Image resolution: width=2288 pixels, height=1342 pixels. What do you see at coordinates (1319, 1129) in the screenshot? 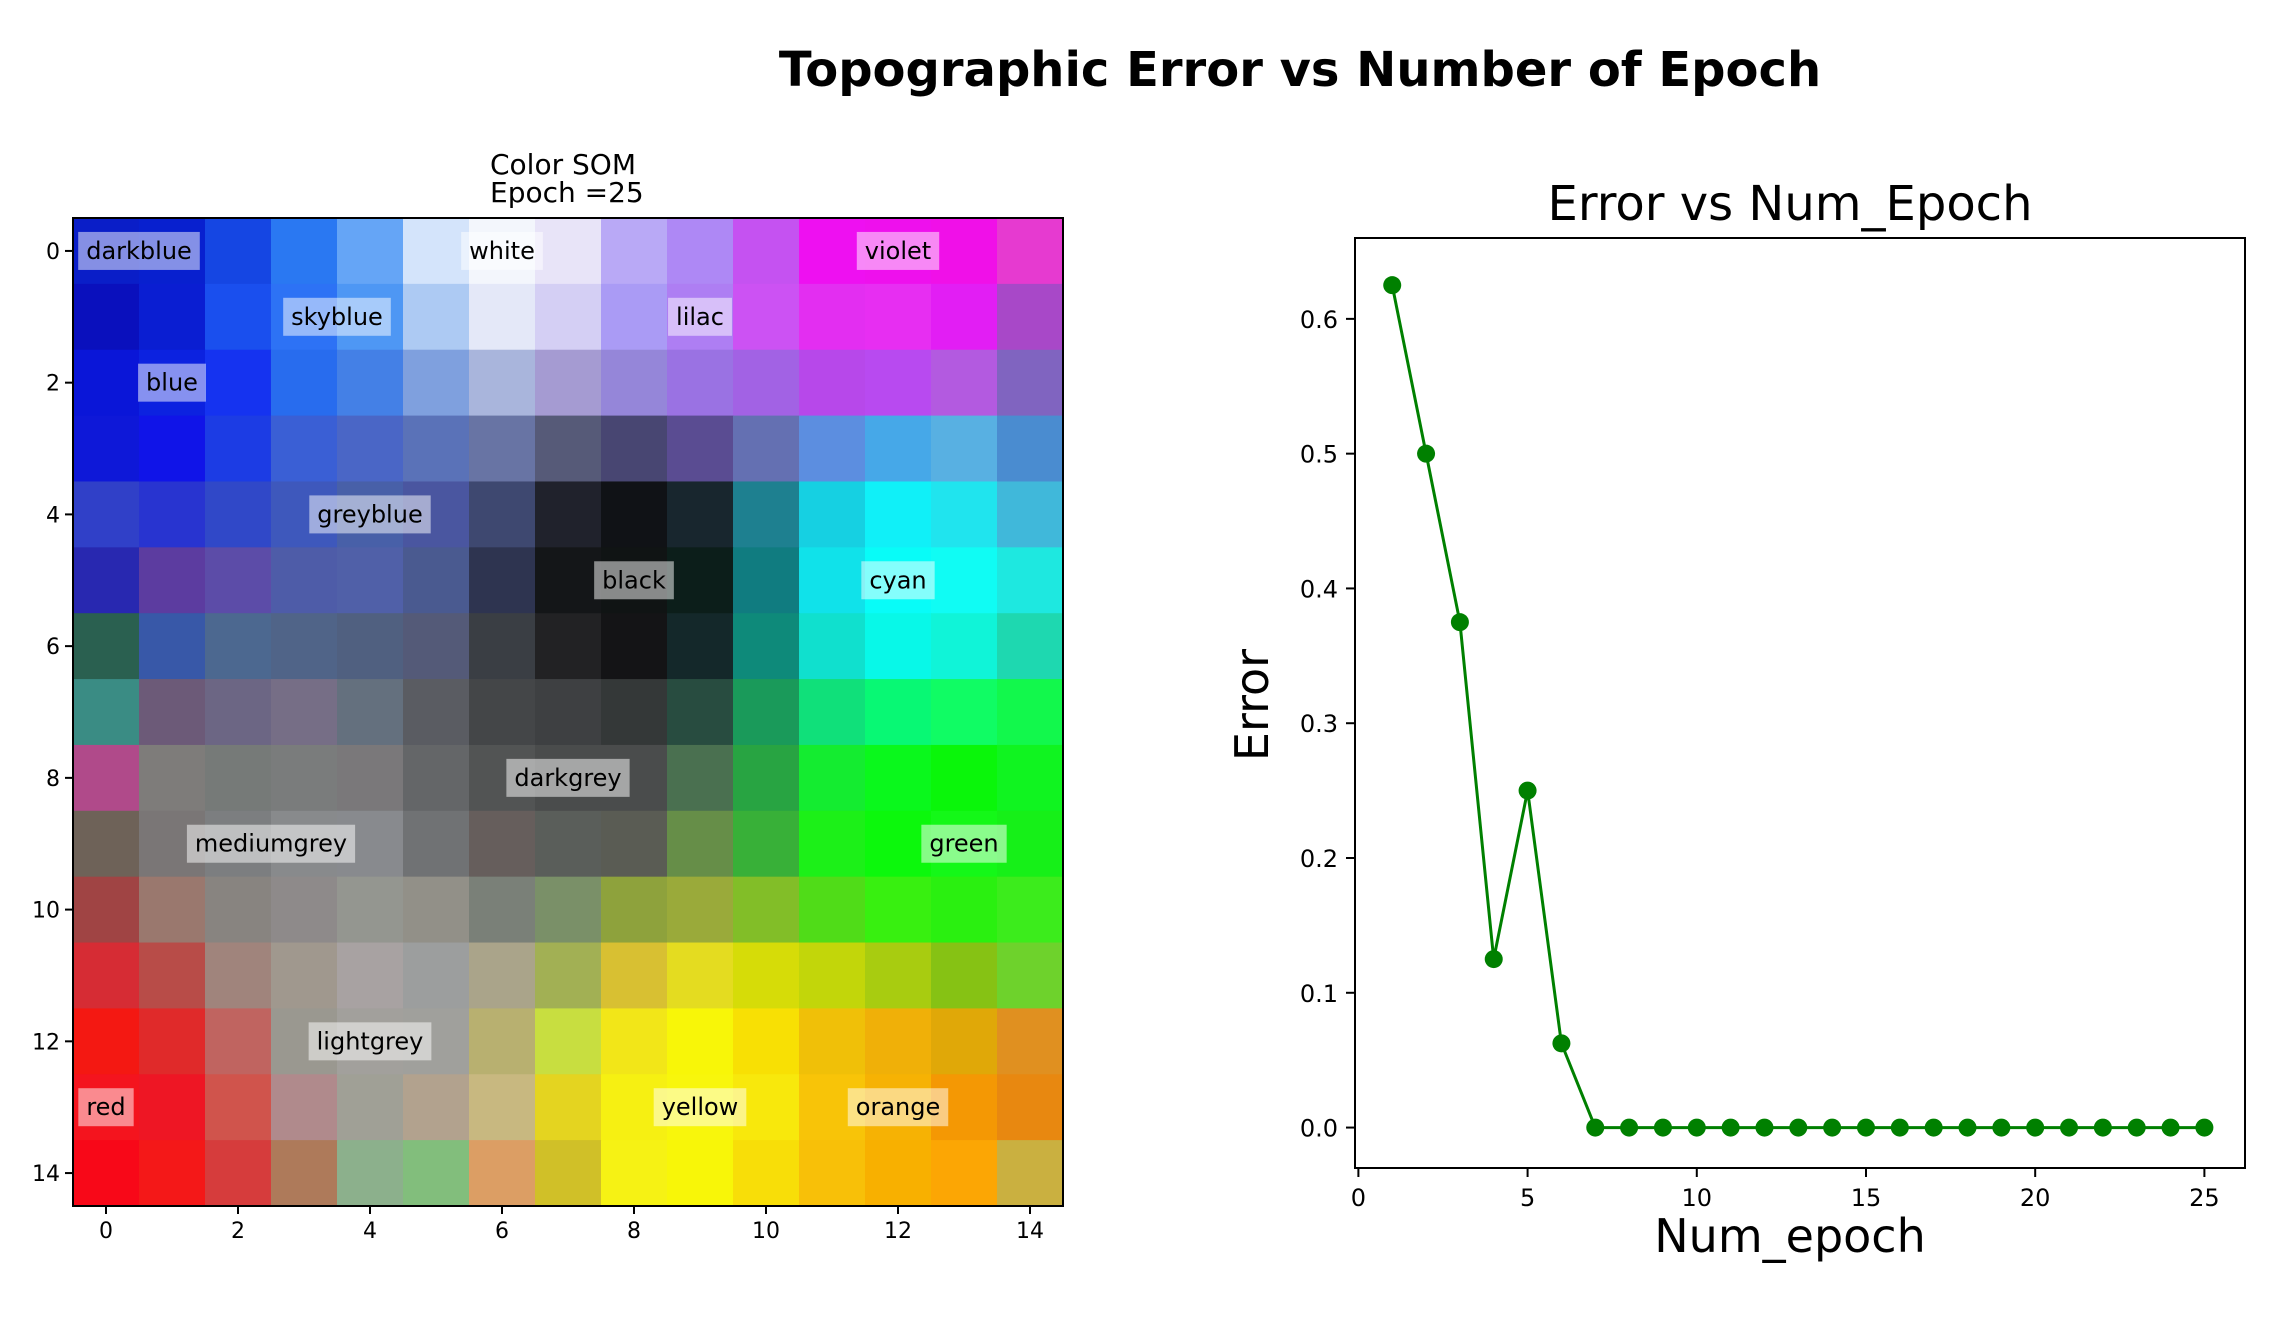
I see `line-y-tick-label: 0.0` at bounding box center [1319, 1129].